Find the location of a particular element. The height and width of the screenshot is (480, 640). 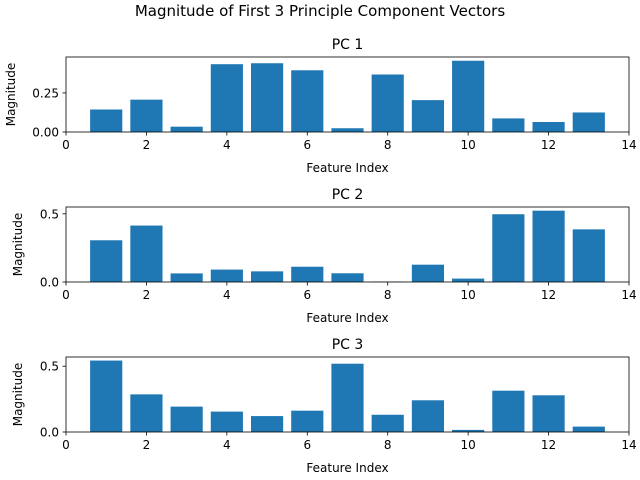

pc3-ylabel: Magnitude is located at coordinates (18, 395).